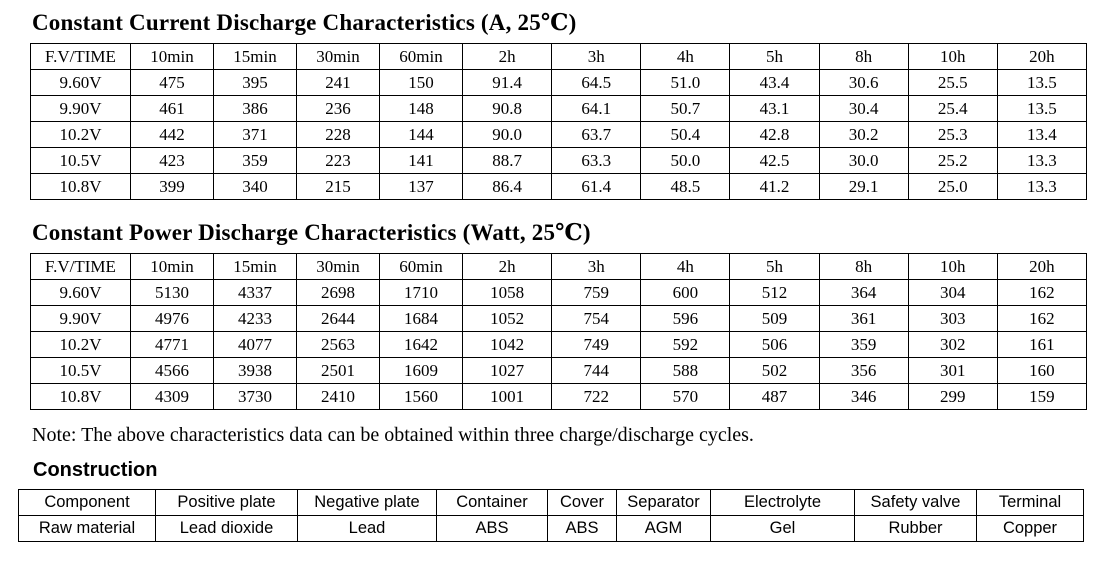  Describe the element at coordinates (255, 56) in the screenshot. I see `column-header: 15min` at that location.